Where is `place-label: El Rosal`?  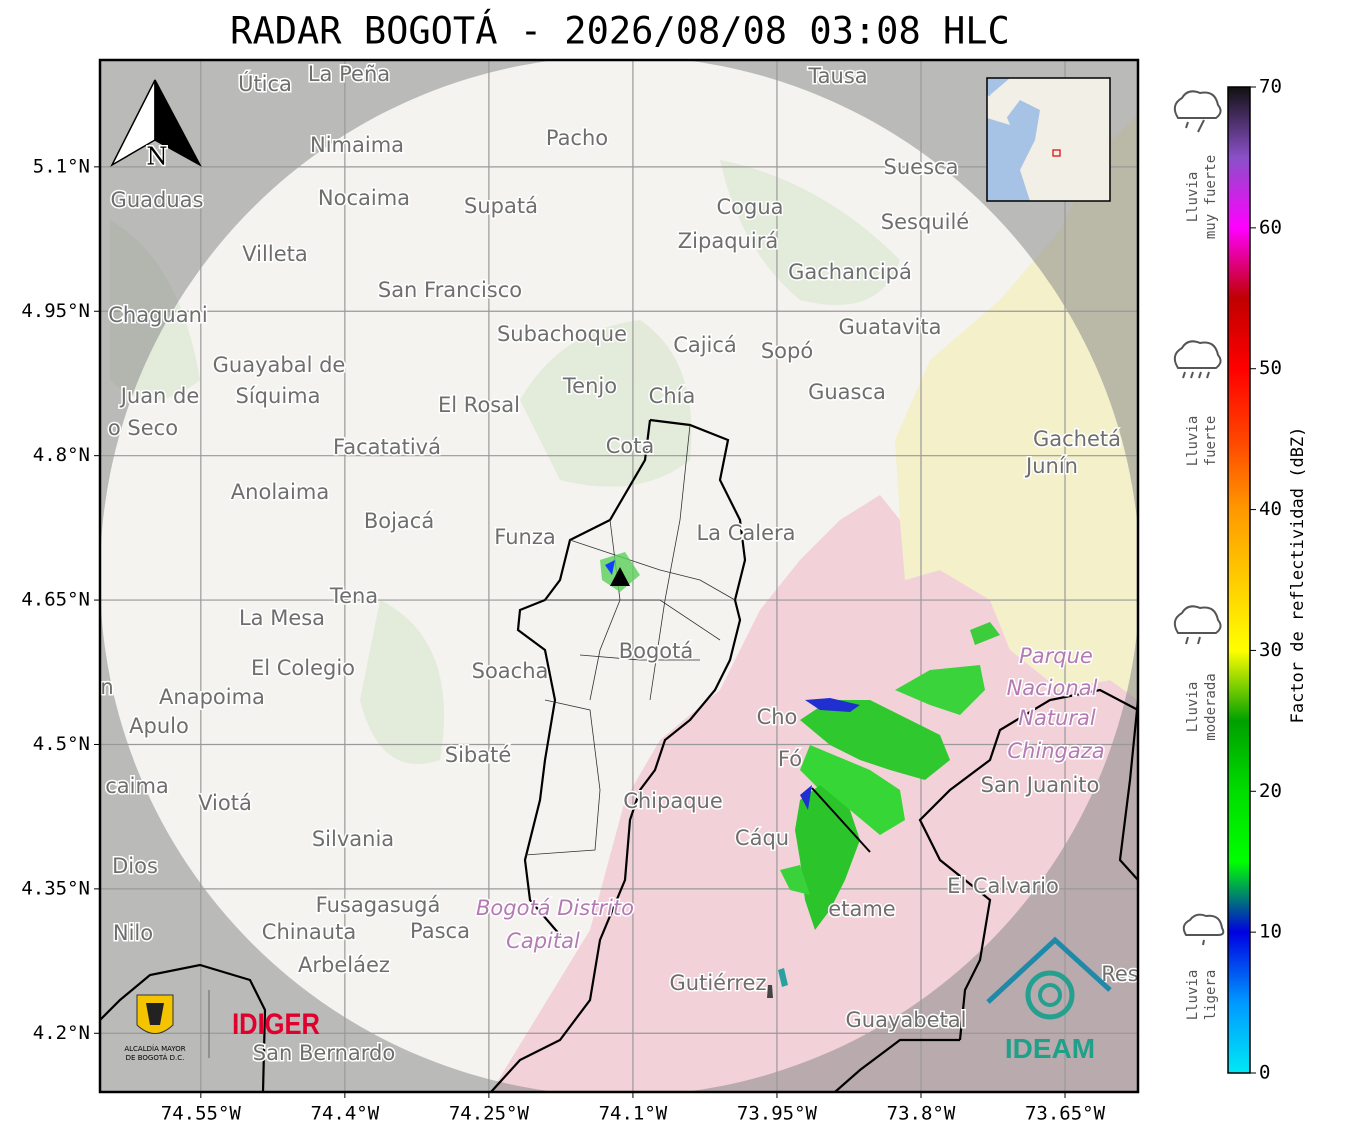 place-label: El Rosal is located at coordinates (479, 405).